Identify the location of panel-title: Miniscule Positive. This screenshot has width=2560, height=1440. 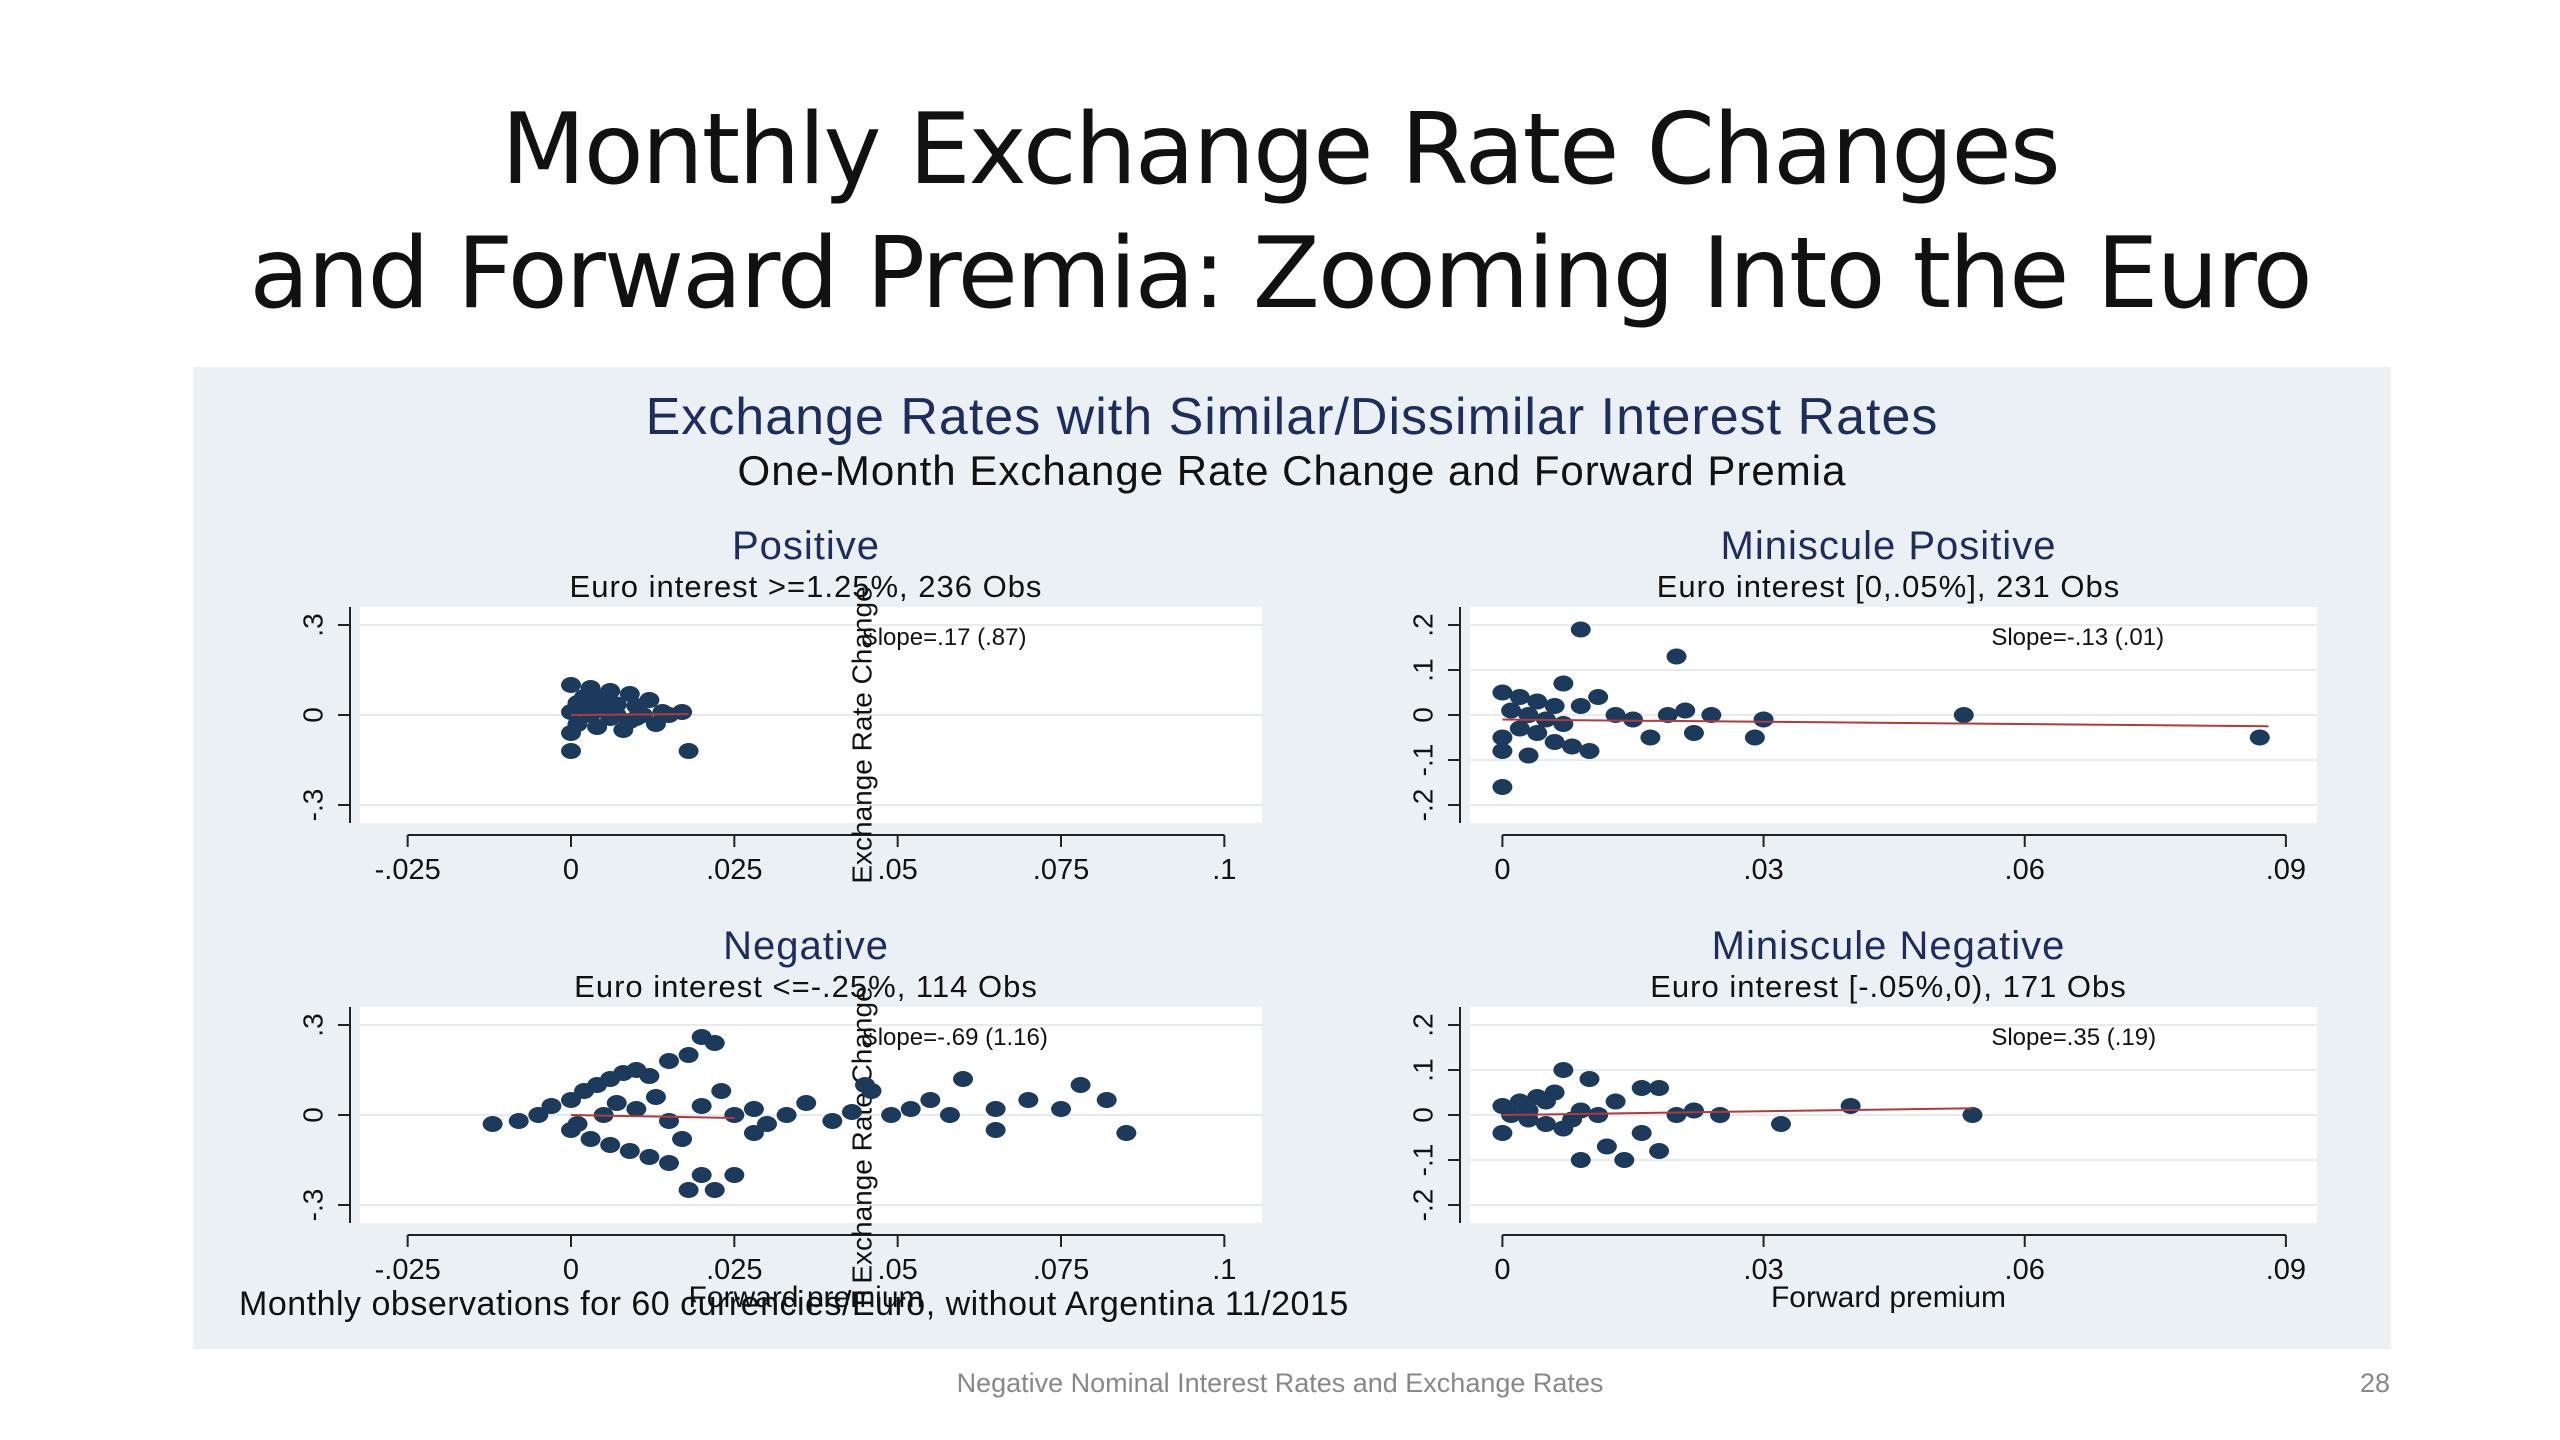
(1889, 546).